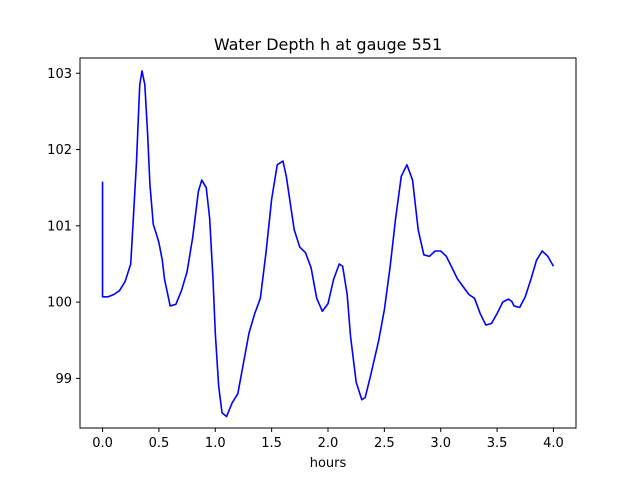  Describe the element at coordinates (59, 74) in the screenshot. I see `y-tick-label: 103` at that location.